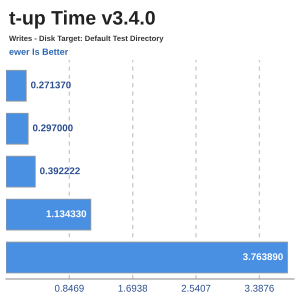 The height and width of the screenshot is (300, 300). Describe the element at coordinates (259, 288) in the screenshot. I see `x-tick-label: 3.3876` at that location.